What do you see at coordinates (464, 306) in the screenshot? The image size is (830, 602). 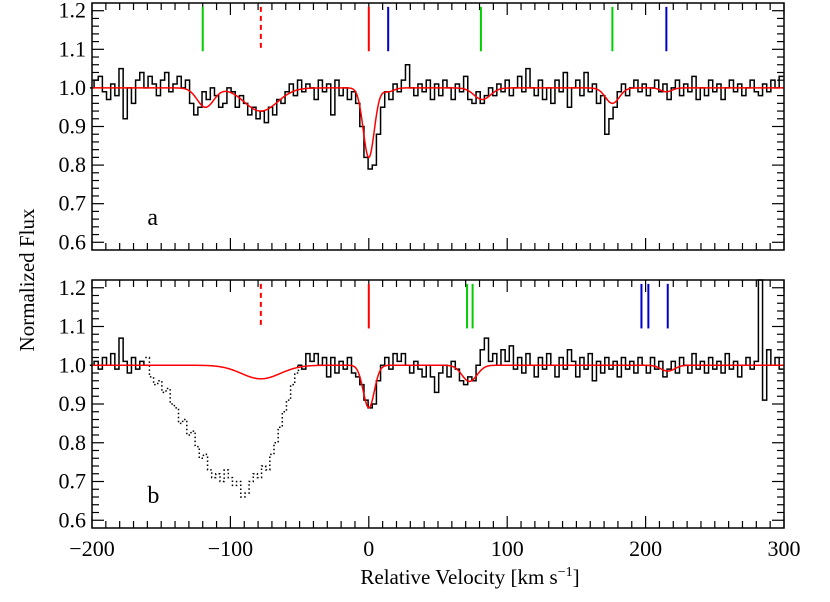 I see `panel-b-markers` at bounding box center [464, 306].